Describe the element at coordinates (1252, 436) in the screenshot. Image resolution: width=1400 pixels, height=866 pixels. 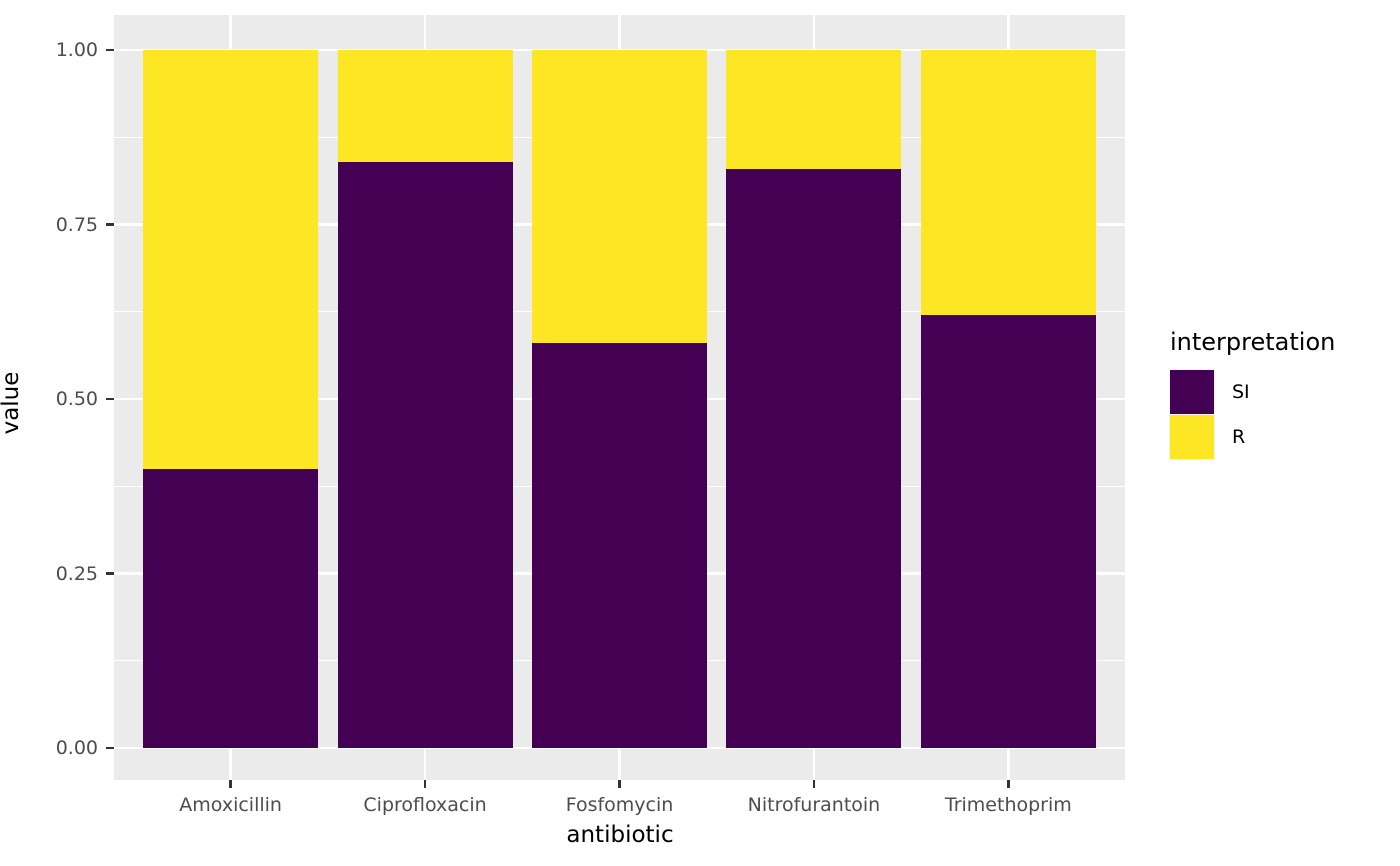
I see `legend-entry-r: R` at that location.